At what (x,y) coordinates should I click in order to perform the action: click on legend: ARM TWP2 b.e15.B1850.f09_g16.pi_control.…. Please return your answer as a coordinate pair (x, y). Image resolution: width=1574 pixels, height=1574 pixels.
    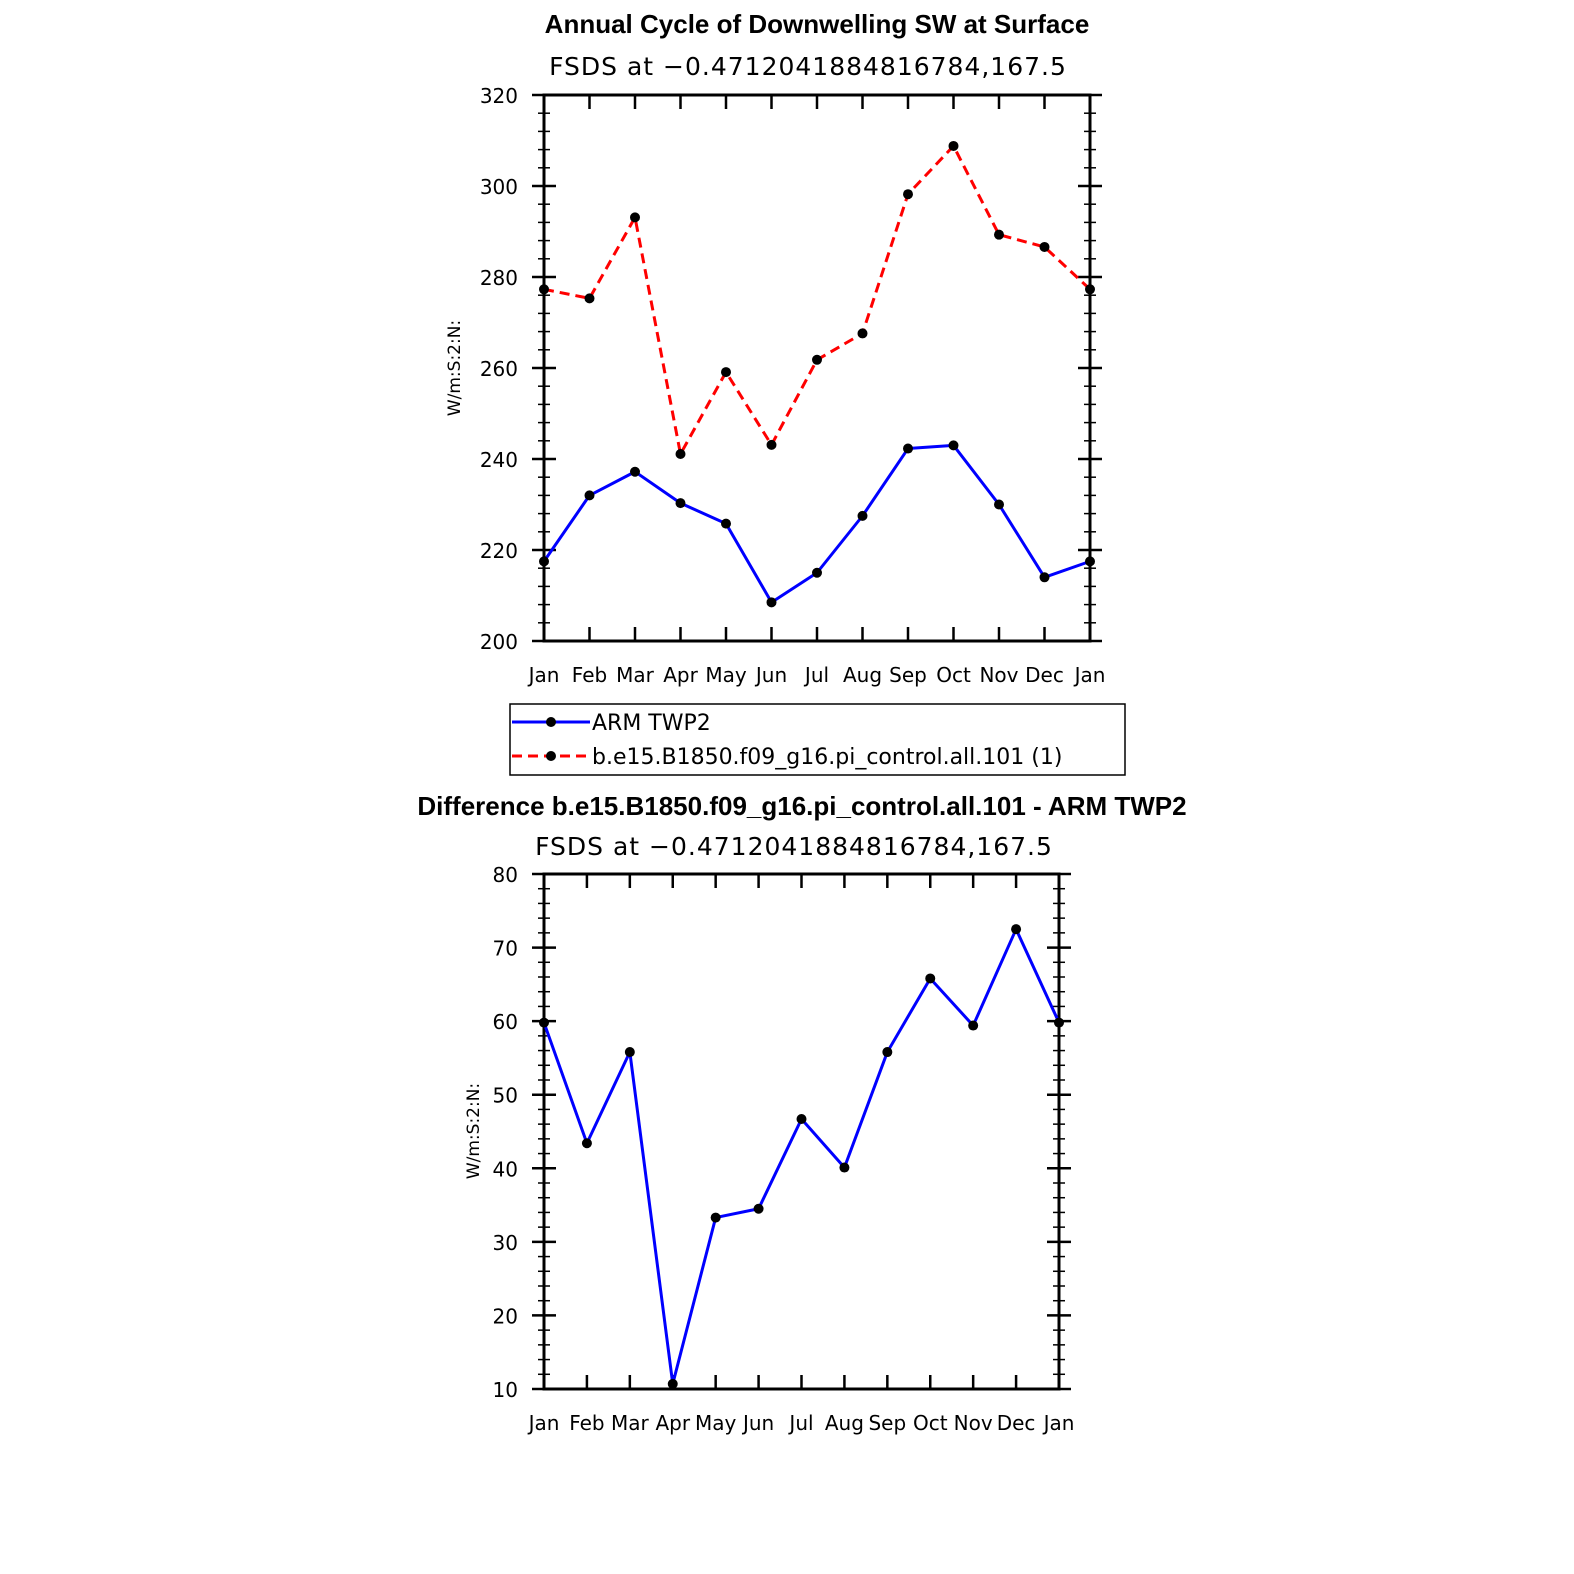
    Looking at the image, I should click on (817, 739).